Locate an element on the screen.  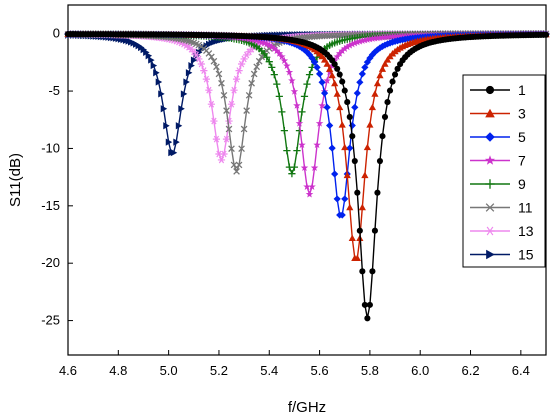
legend-item: 7 is located at coordinates (498, 161).